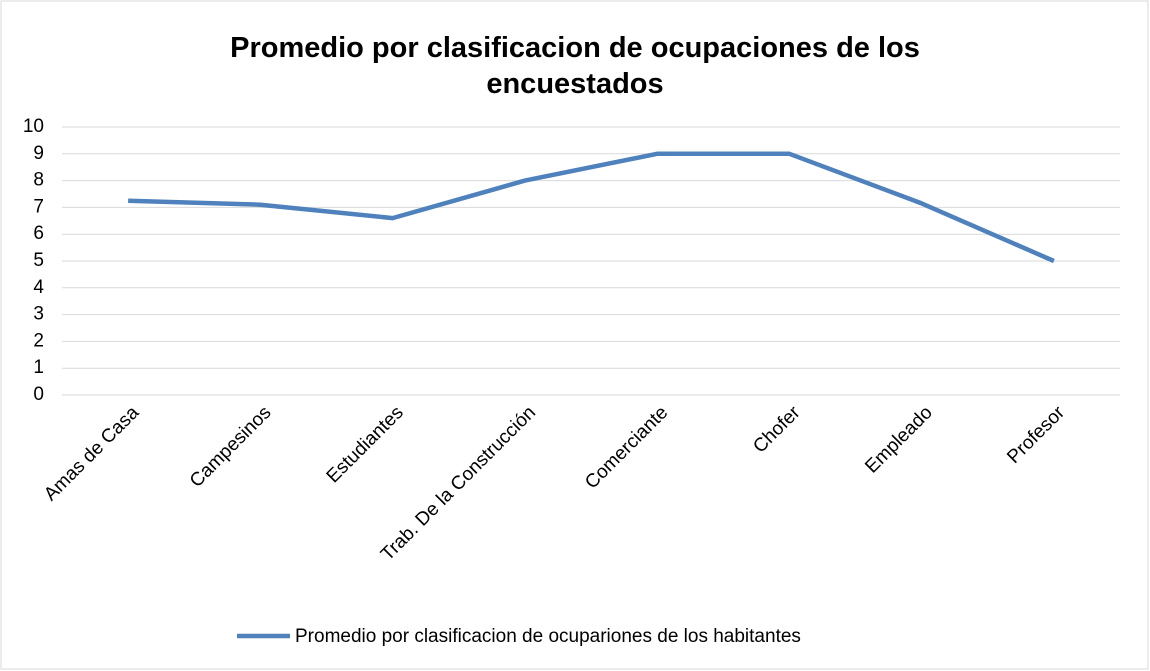 This screenshot has height=671, width=1150. Describe the element at coordinates (38, 314) in the screenshot. I see `y-tick-label: 3` at that location.